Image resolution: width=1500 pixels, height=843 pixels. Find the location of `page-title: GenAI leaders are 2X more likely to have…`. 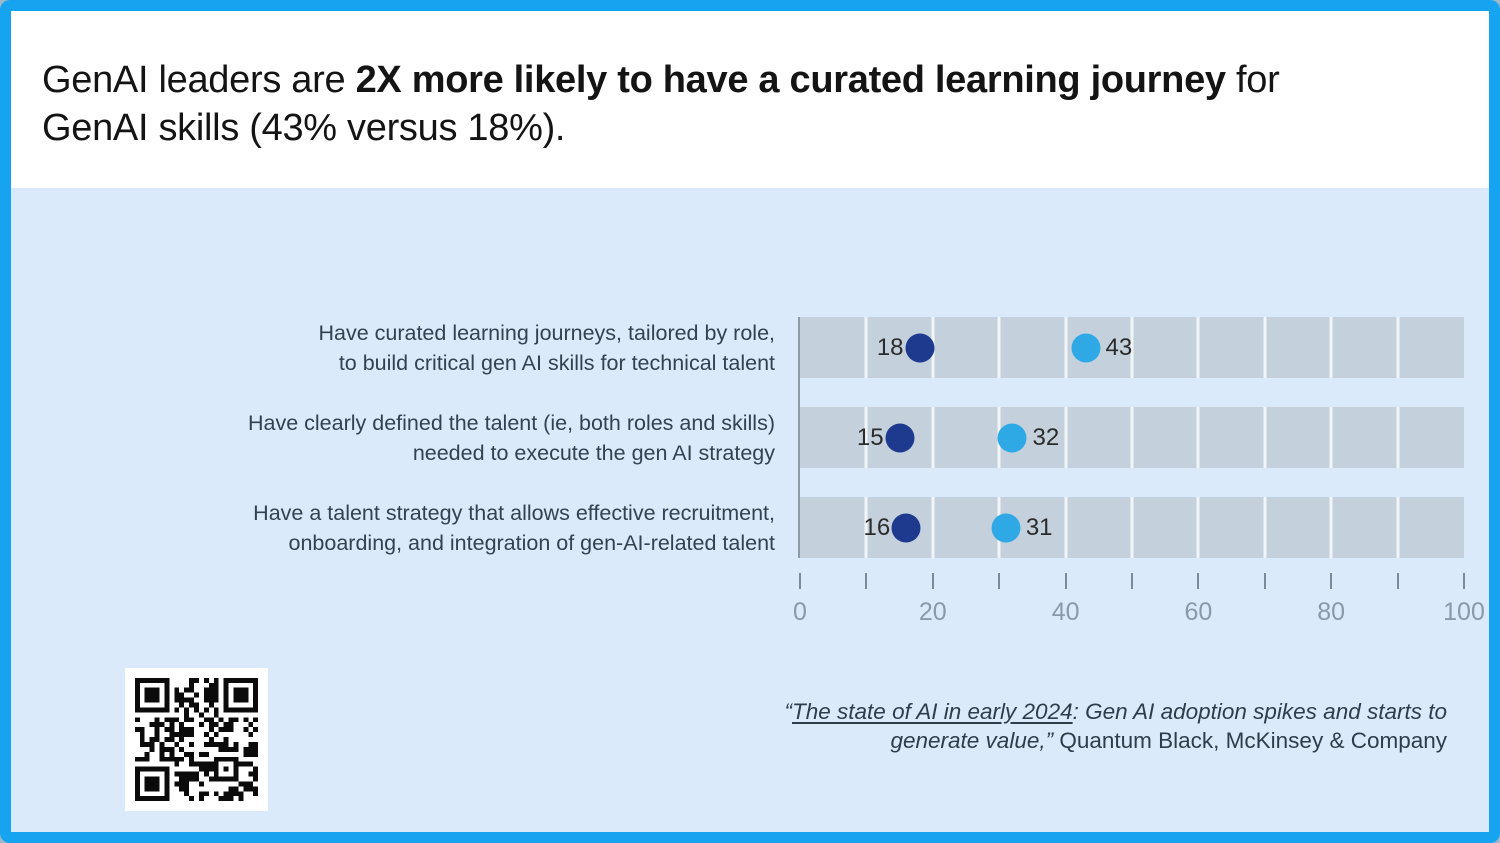

page-title: GenAI leaders are 2X more likely to have… is located at coordinates (745, 104).